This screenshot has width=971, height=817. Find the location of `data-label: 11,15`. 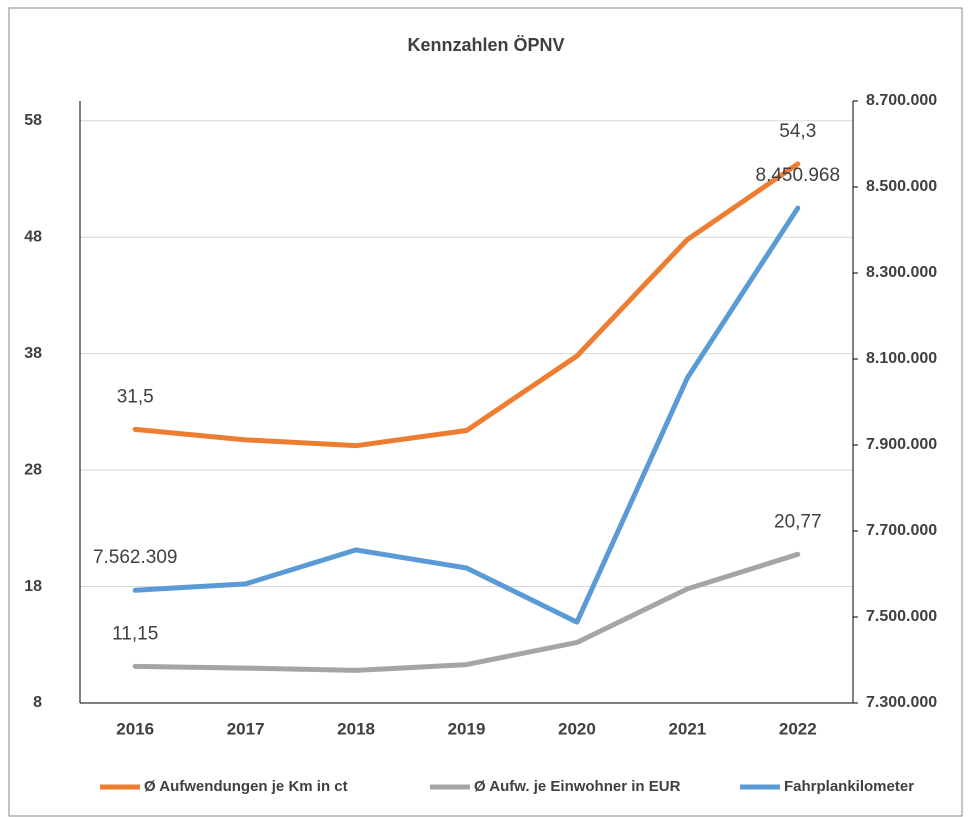

data-label: 11,15 is located at coordinates (135, 633).